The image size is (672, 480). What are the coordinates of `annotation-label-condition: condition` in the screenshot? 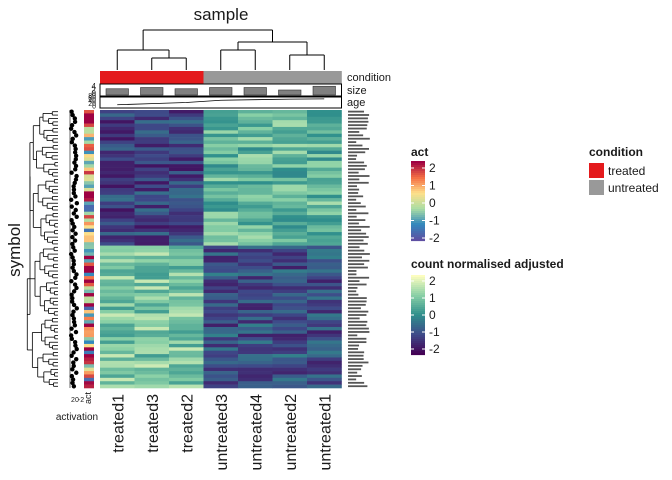 It's located at (369, 78).